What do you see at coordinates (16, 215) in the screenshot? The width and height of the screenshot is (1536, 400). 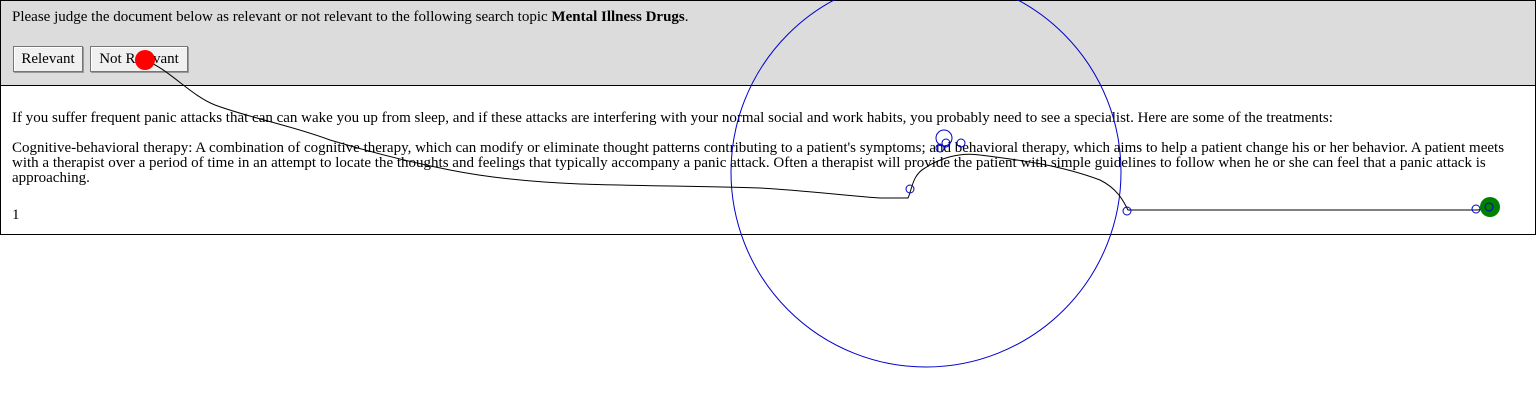 I see `page-number: 1` at bounding box center [16, 215].